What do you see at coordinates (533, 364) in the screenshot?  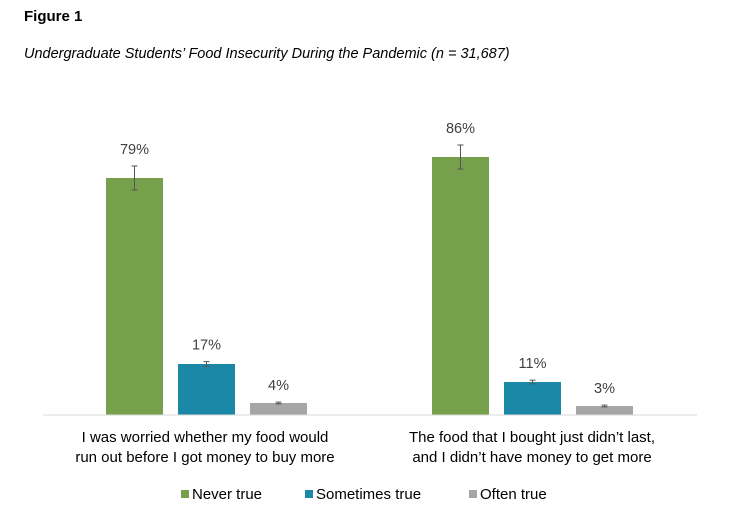 I see `data-label: 11%` at bounding box center [533, 364].